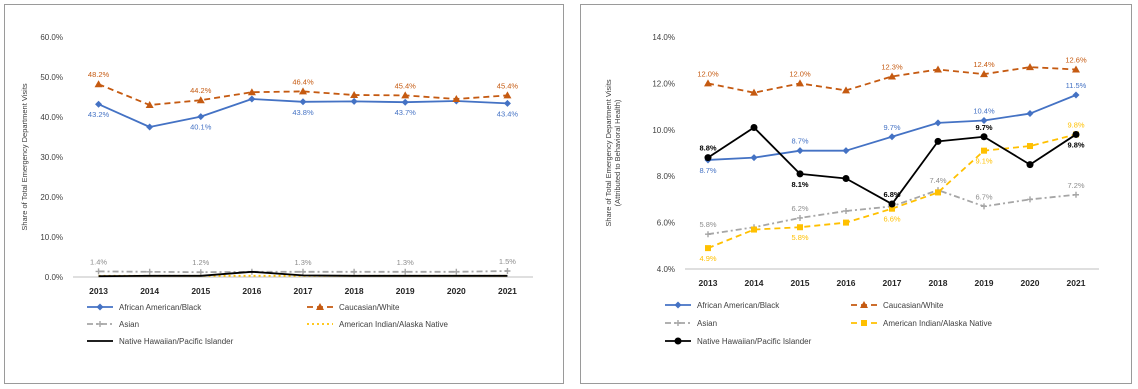 This screenshot has height=389, width=1138. I want to click on legend-label: African American/Black, so click(738, 305).